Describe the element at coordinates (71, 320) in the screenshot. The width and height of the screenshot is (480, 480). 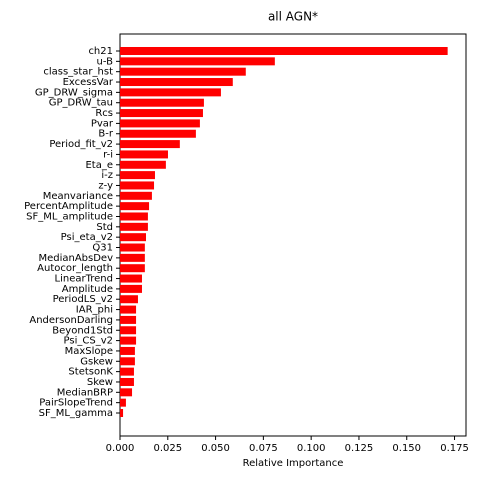
I see `y-tick-label: AndersonDarling` at that location.